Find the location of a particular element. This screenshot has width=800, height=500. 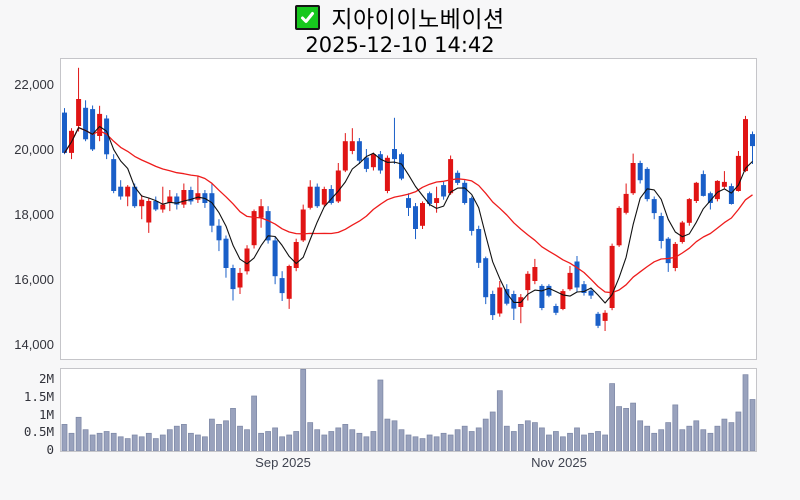

checkmark-icon is located at coordinates (308, 17).